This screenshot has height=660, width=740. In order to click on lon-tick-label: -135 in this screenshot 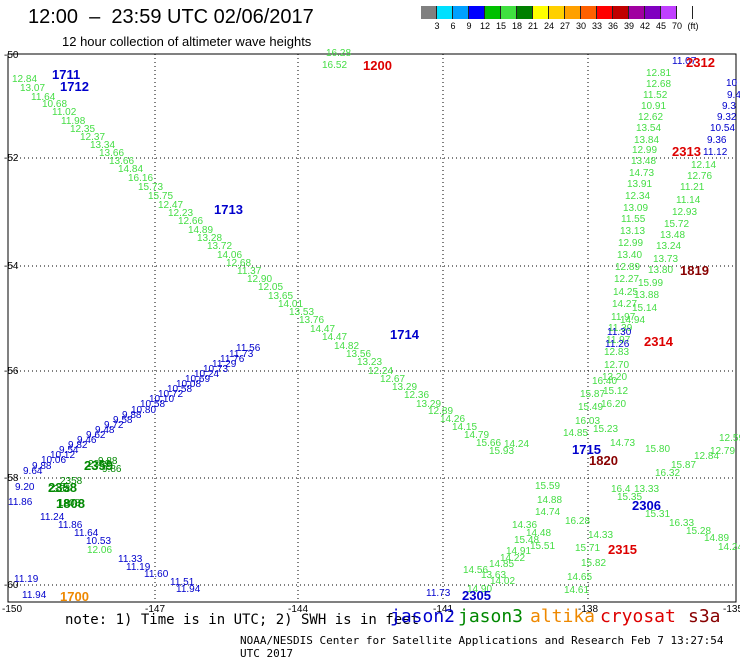, I will do `click(731, 609)`.